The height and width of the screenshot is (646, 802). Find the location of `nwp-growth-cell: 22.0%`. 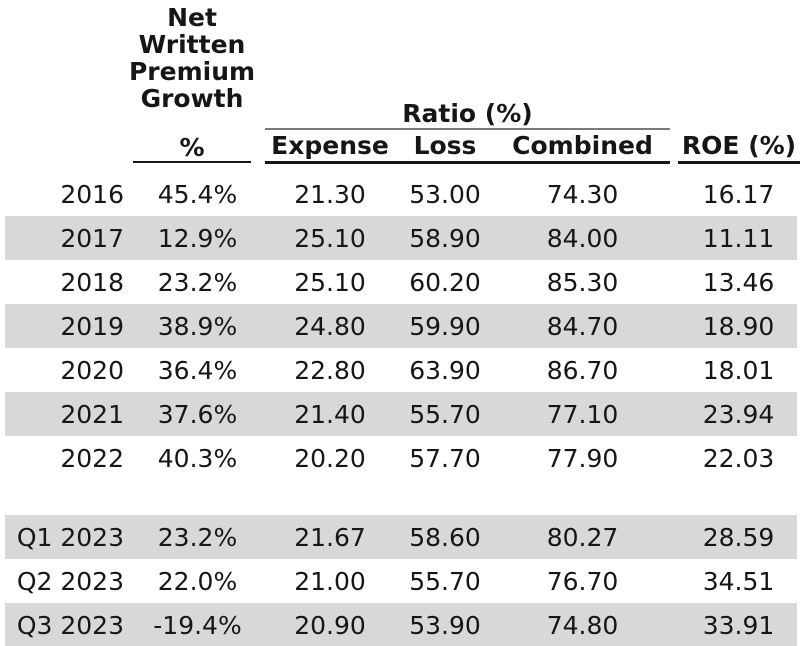

nwp-growth-cell: 22.0% is located at coordinates (197, 581).